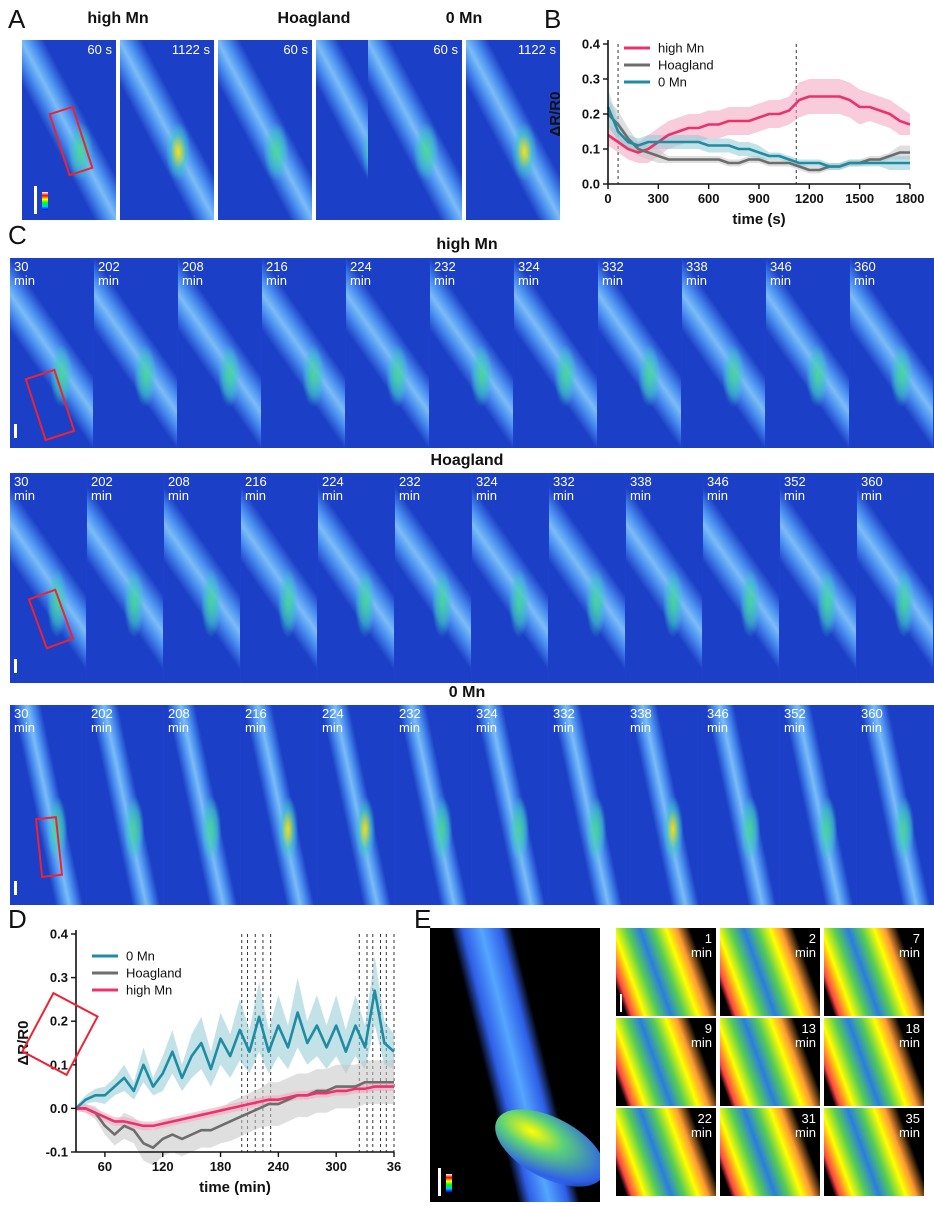 The height and width of the screenshot is (1206, 934). Describe the element at coordinates (808, 1028) in the screenshot. I see `frame-time: 13` at that location.